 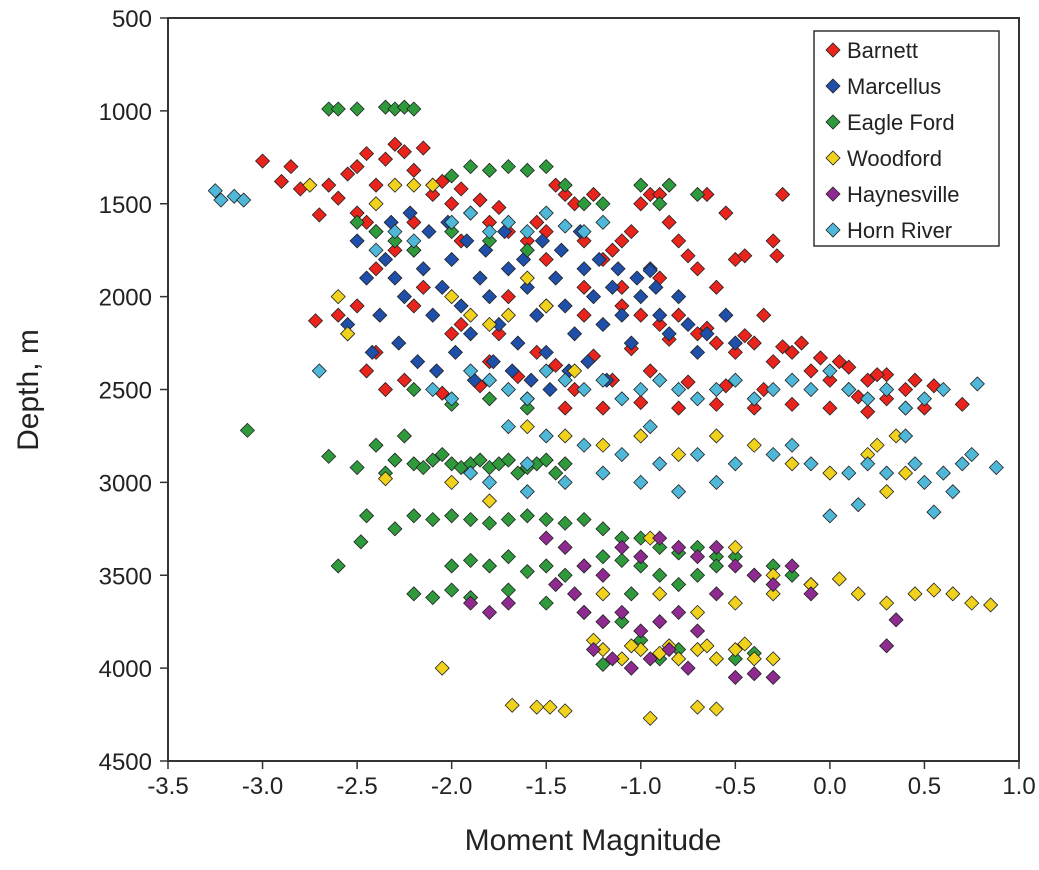 I want to click on y-tick-label: 3000, so click(x=125, y=483).